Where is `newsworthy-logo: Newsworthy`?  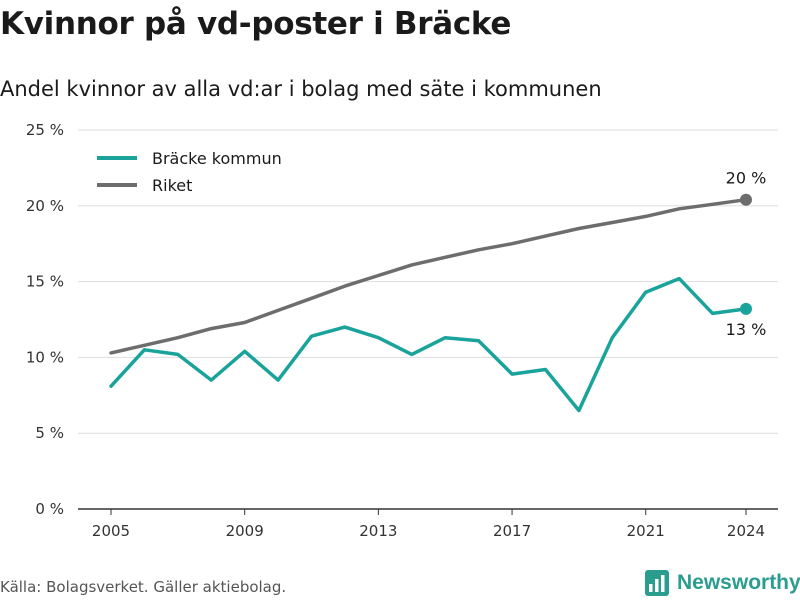
newsworthy-logo: Newsworthy is located at coordinates (722, 583).